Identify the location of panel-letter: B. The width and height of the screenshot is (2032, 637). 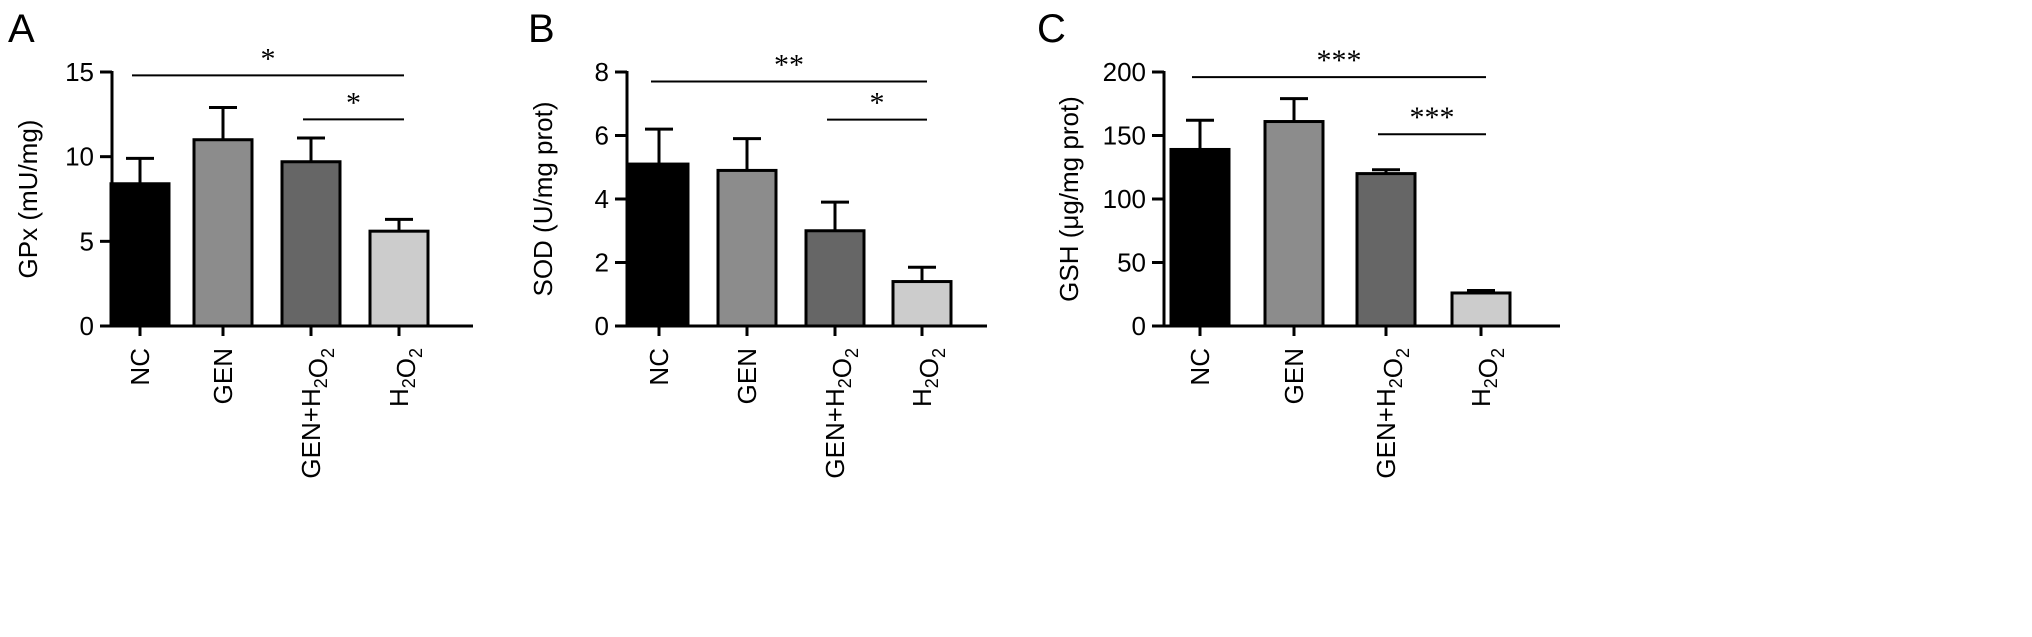
(541, 29).